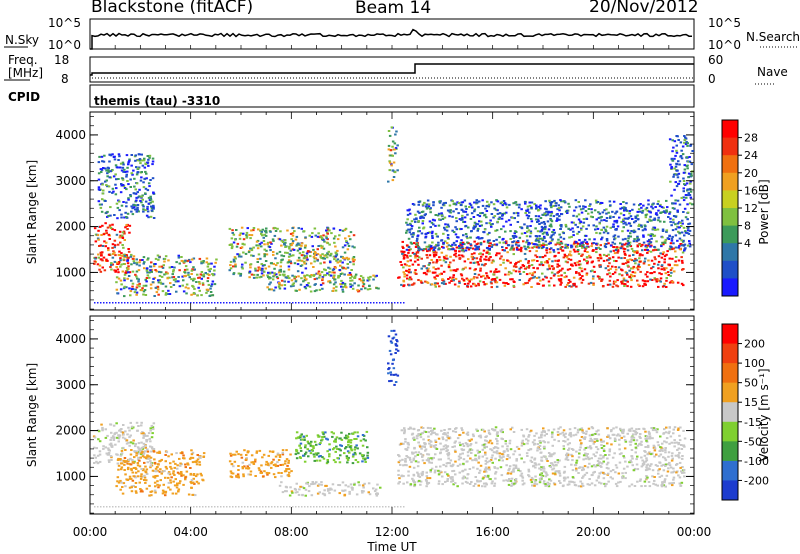 The height and width of the screenshot is (554, 800). Describe the element at coordinates (64, 45) in the screenshot. I see `noise-left-tick-bottom: 10^0` at that location.